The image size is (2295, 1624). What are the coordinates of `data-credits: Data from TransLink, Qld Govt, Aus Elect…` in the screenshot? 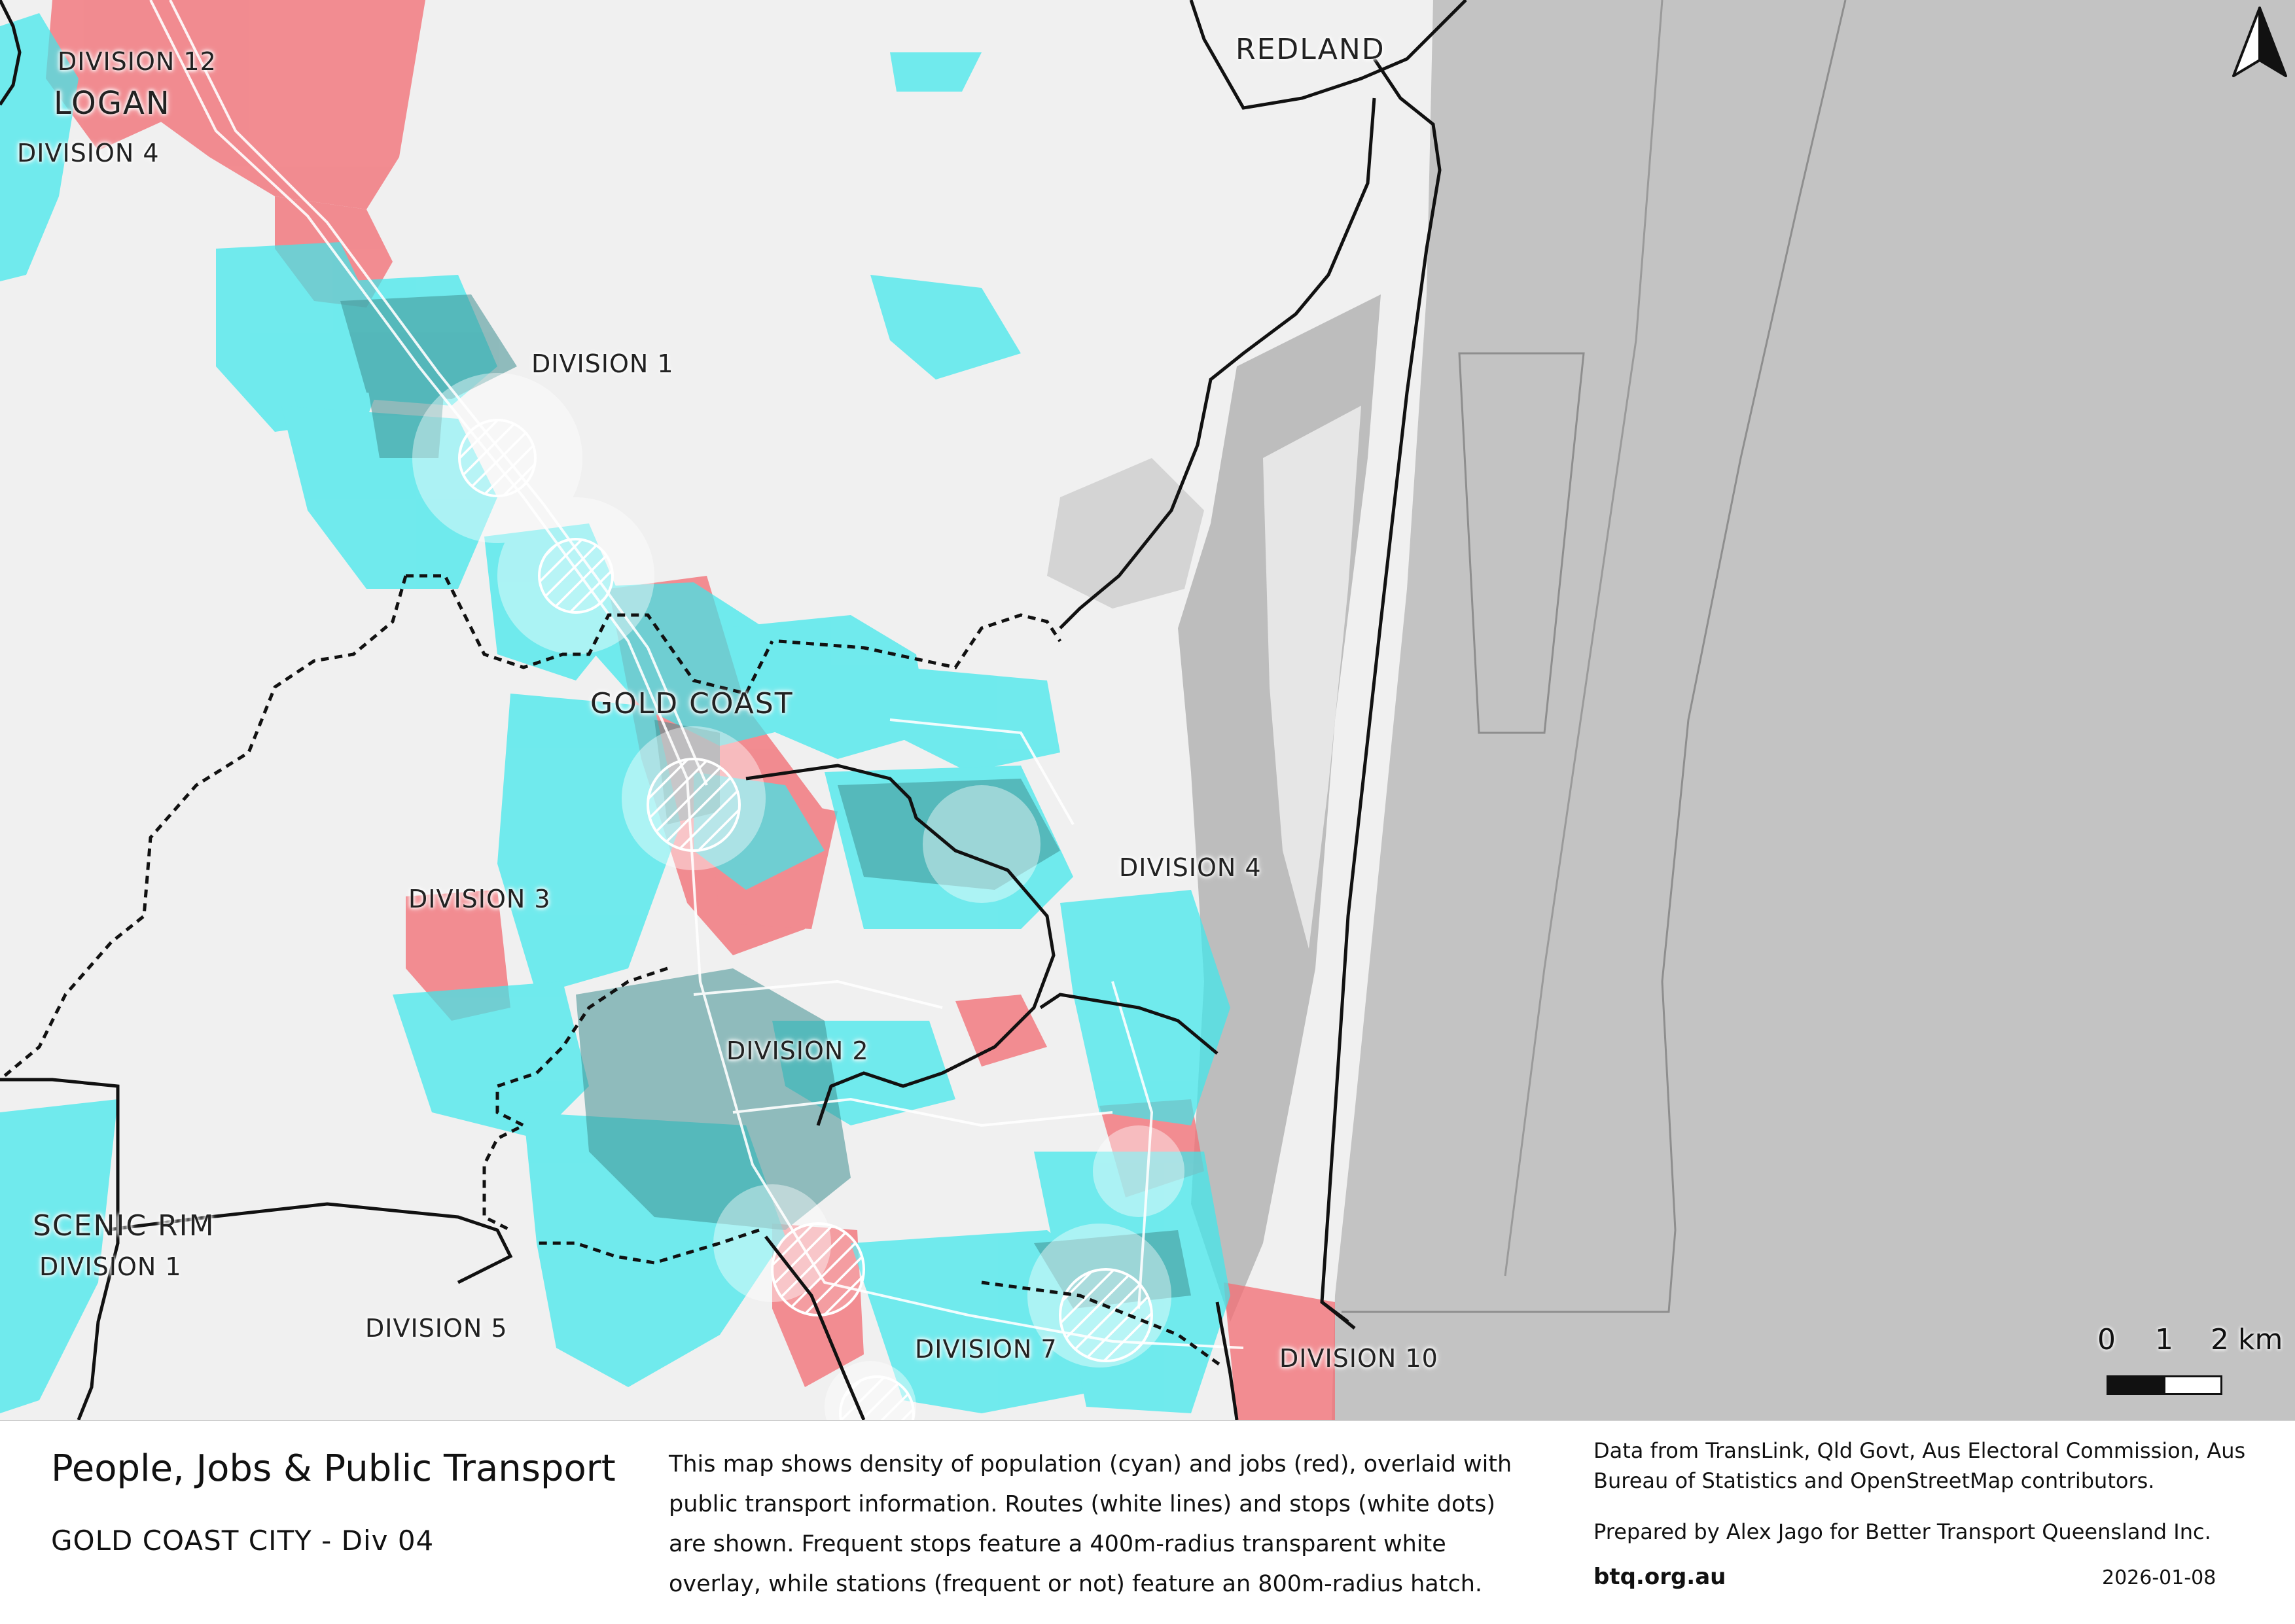 It's located at (1919, 1465).